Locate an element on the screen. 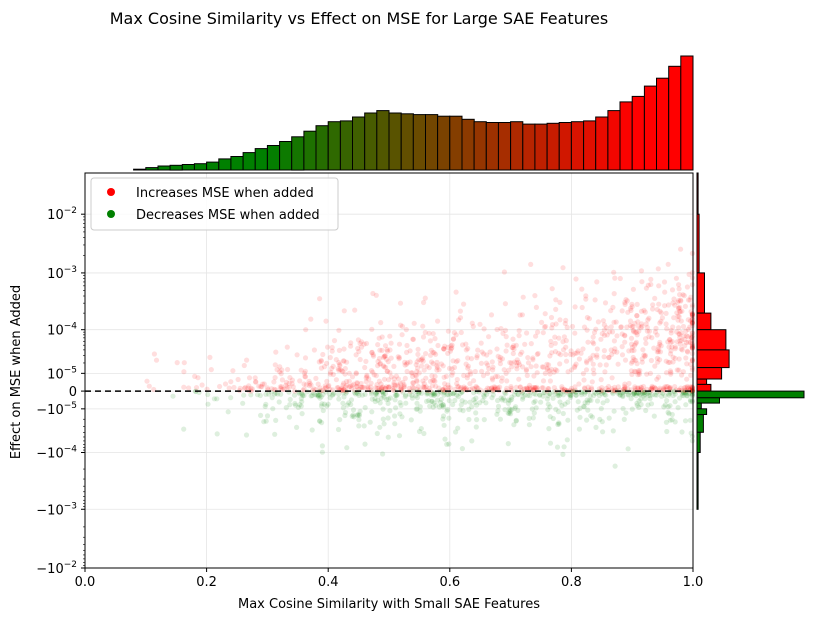  y-tick-label: −10−4 is located at coordinates (56, 452).